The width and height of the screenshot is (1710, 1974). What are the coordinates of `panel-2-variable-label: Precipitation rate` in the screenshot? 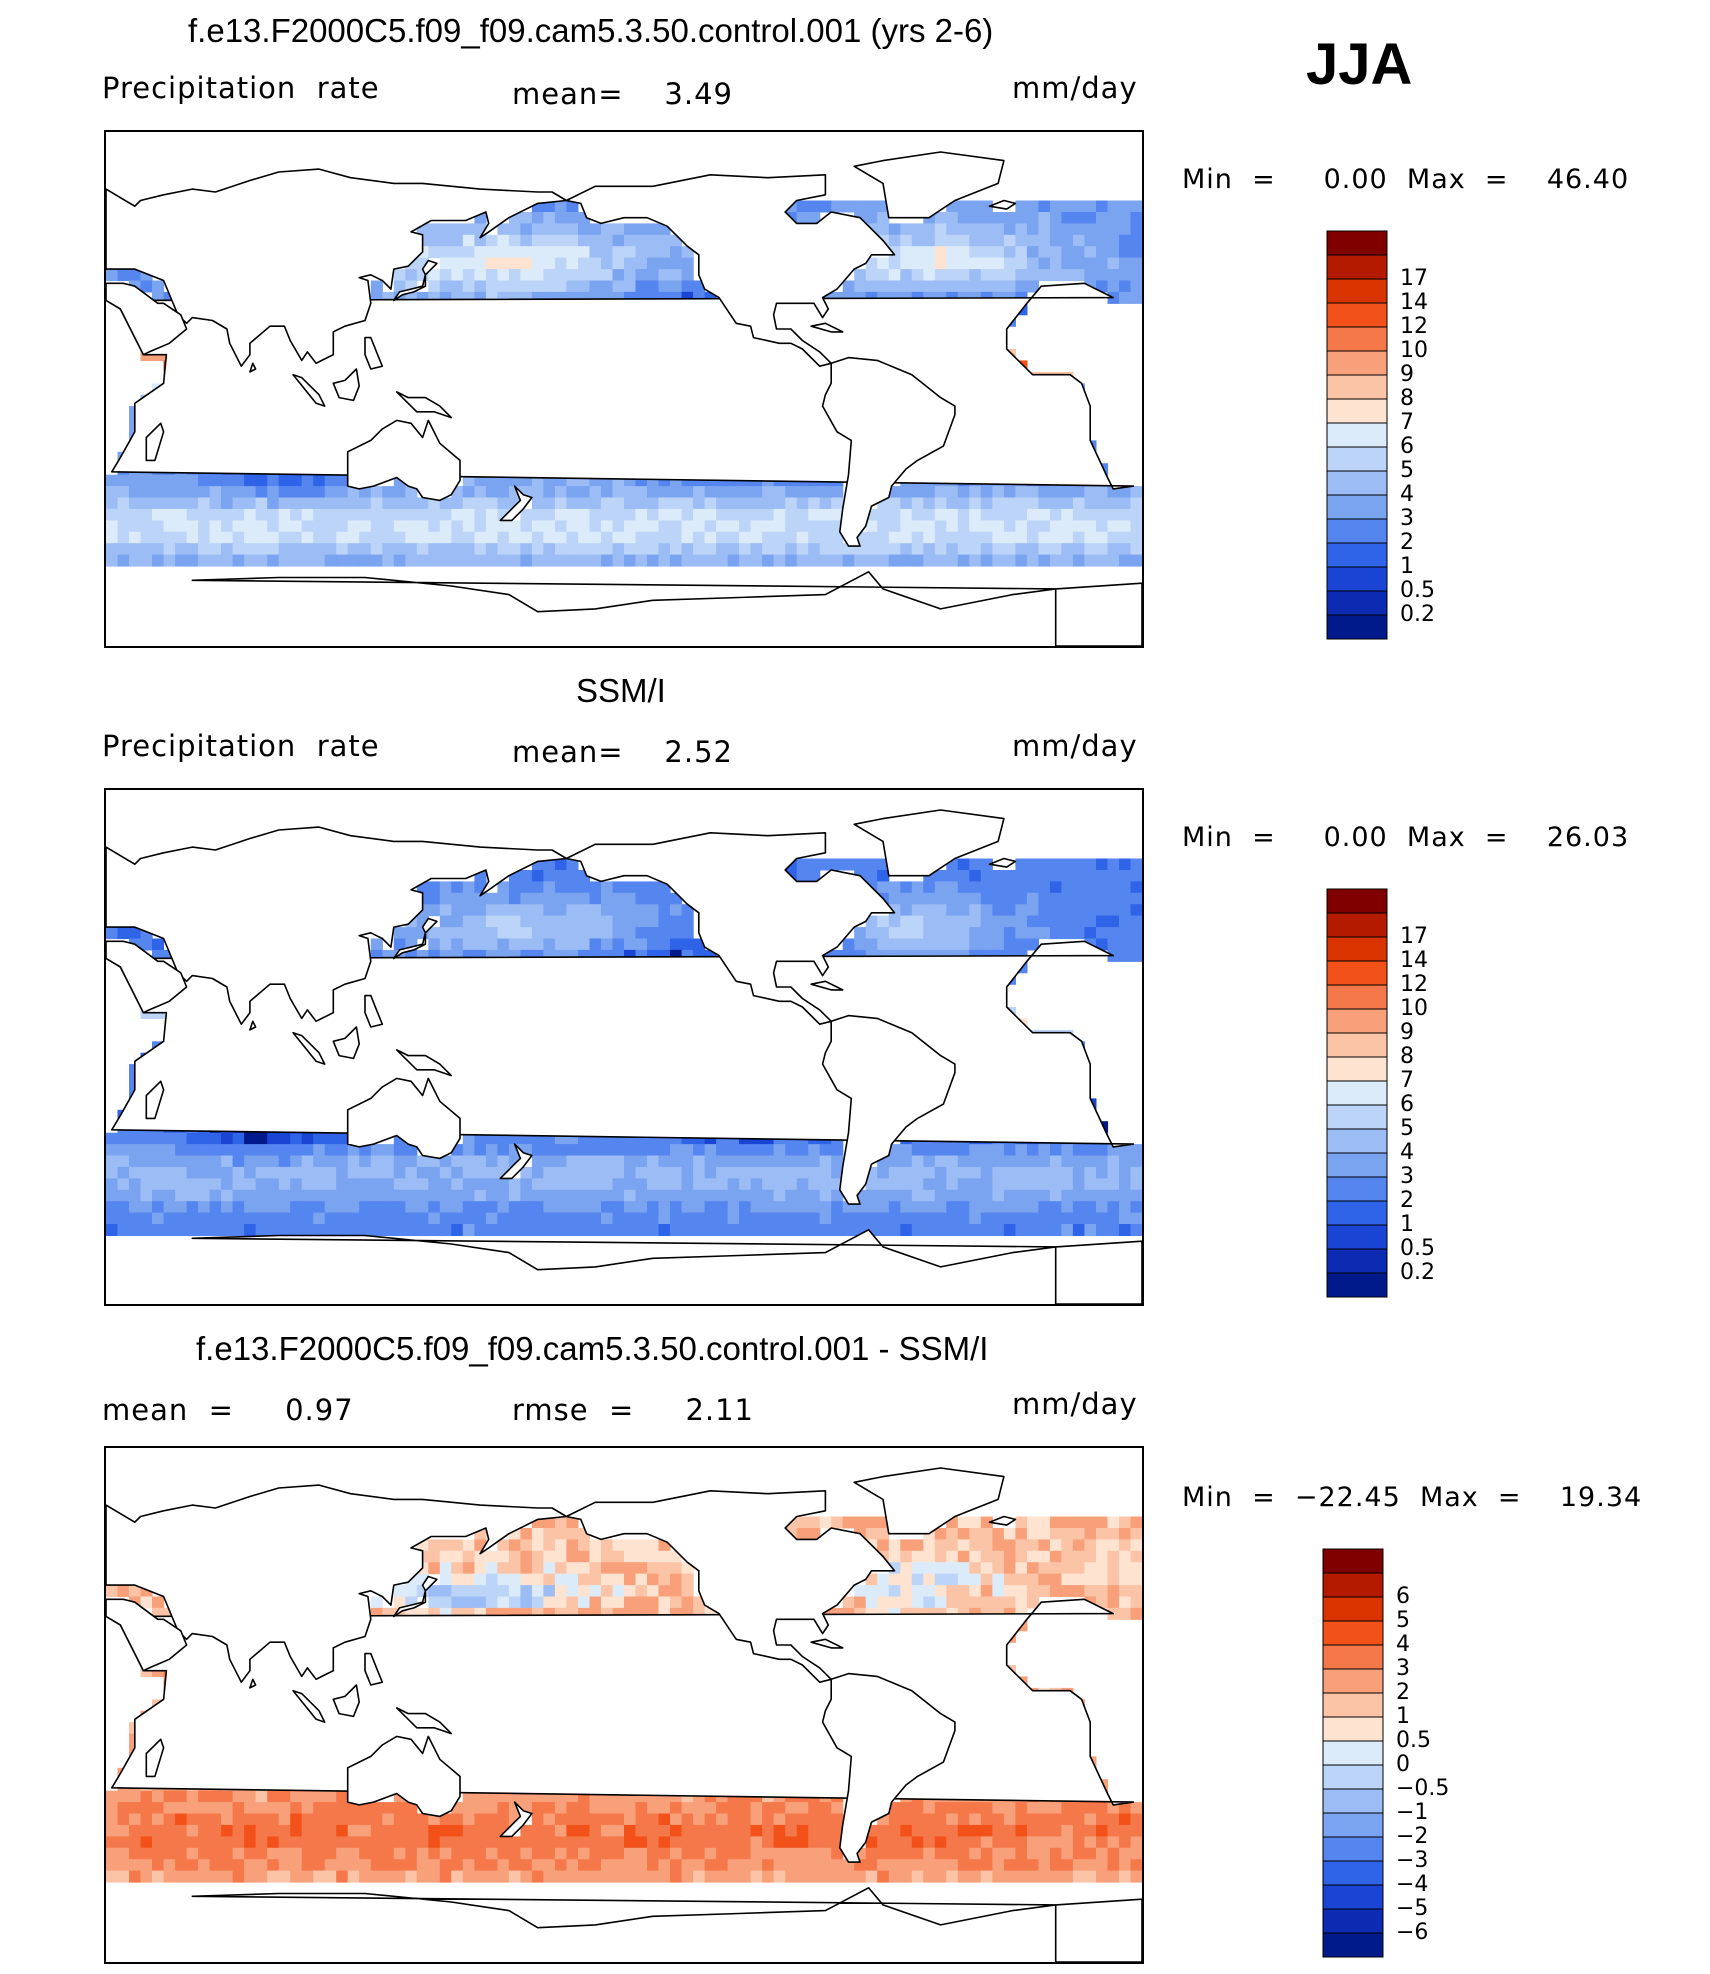 It's located at (241, 746).